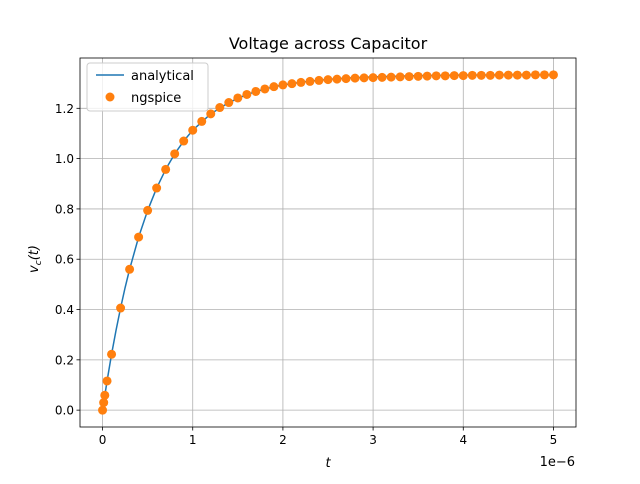 Image resolution: width=640 pixels, height=484 pixels. Describe the element at coordinates (34, 252) in the screenshot. I see `y-axis-label-argument: (t)` at that location.